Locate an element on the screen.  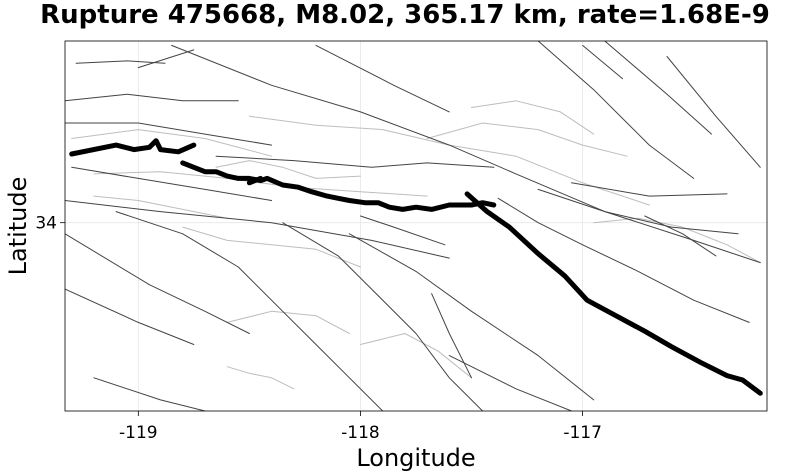
fault-21-line is located at coordinates (451, 336).